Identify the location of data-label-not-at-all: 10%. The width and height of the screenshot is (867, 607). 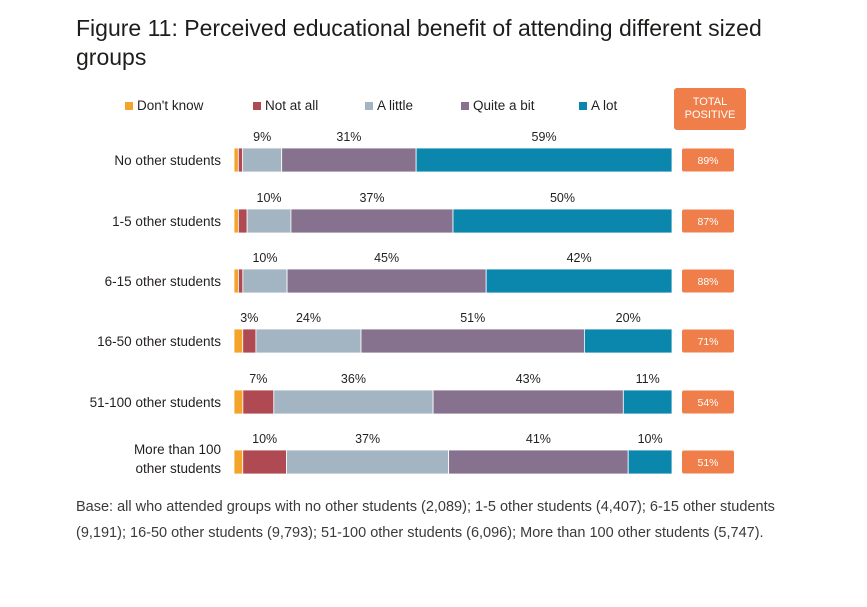
(264, 439).